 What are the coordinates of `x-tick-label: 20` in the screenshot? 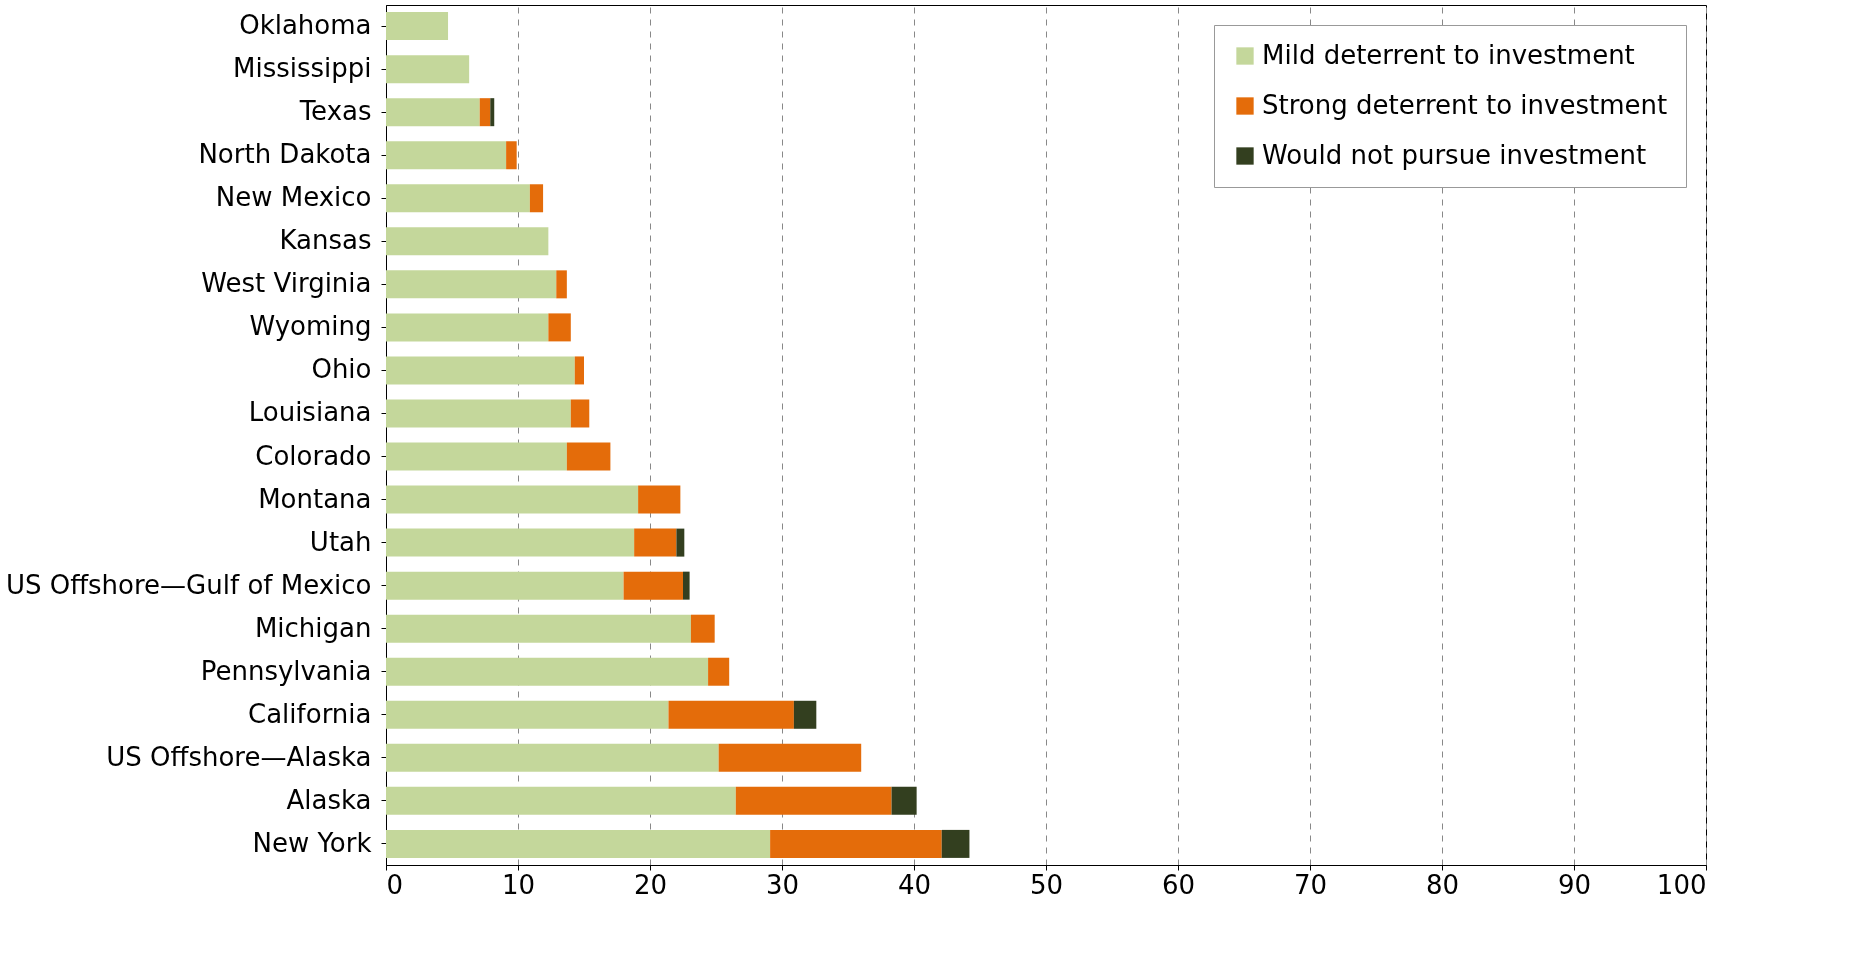 It's located at (650, 884).